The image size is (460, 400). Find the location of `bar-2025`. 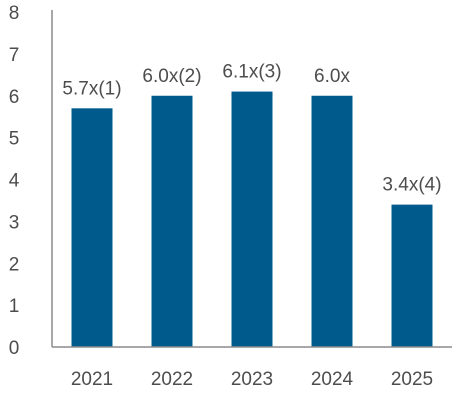

bar-2025 is located at coordinates (412, 275).